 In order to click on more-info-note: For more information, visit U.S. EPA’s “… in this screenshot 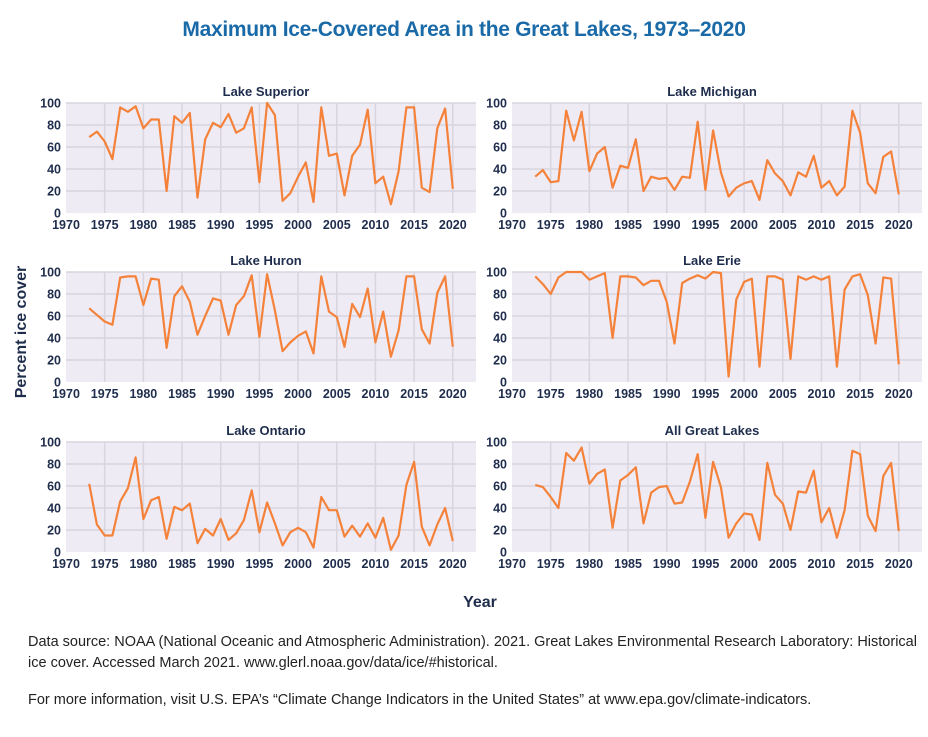, I will do `click(420, 700)`.